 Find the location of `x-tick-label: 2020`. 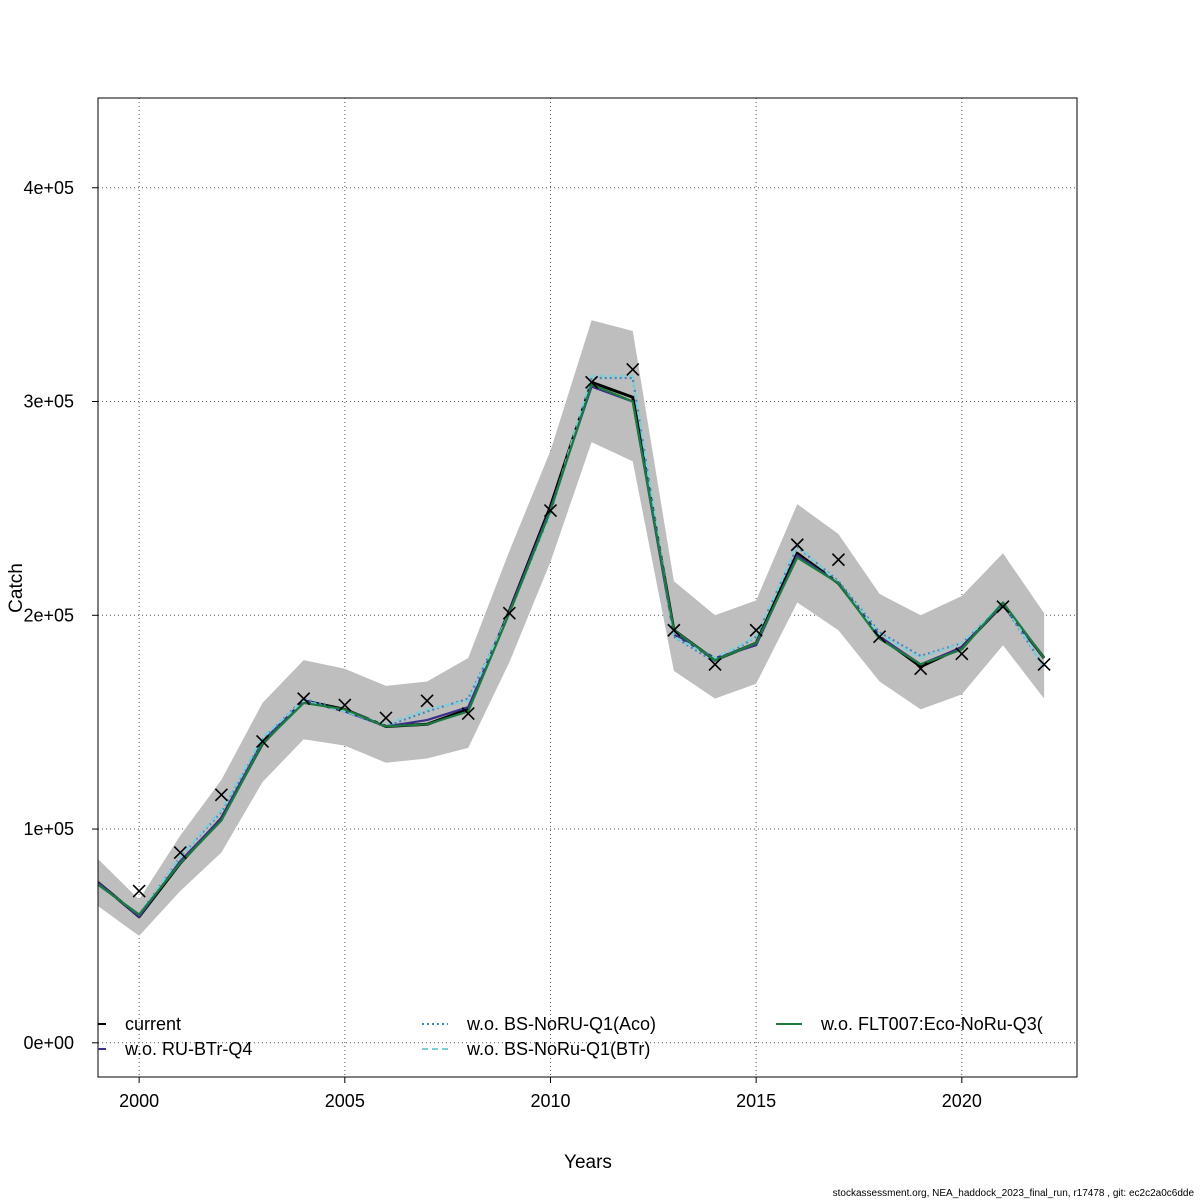

x-tick-label: 2020 is located at coordinates (962, 1101).